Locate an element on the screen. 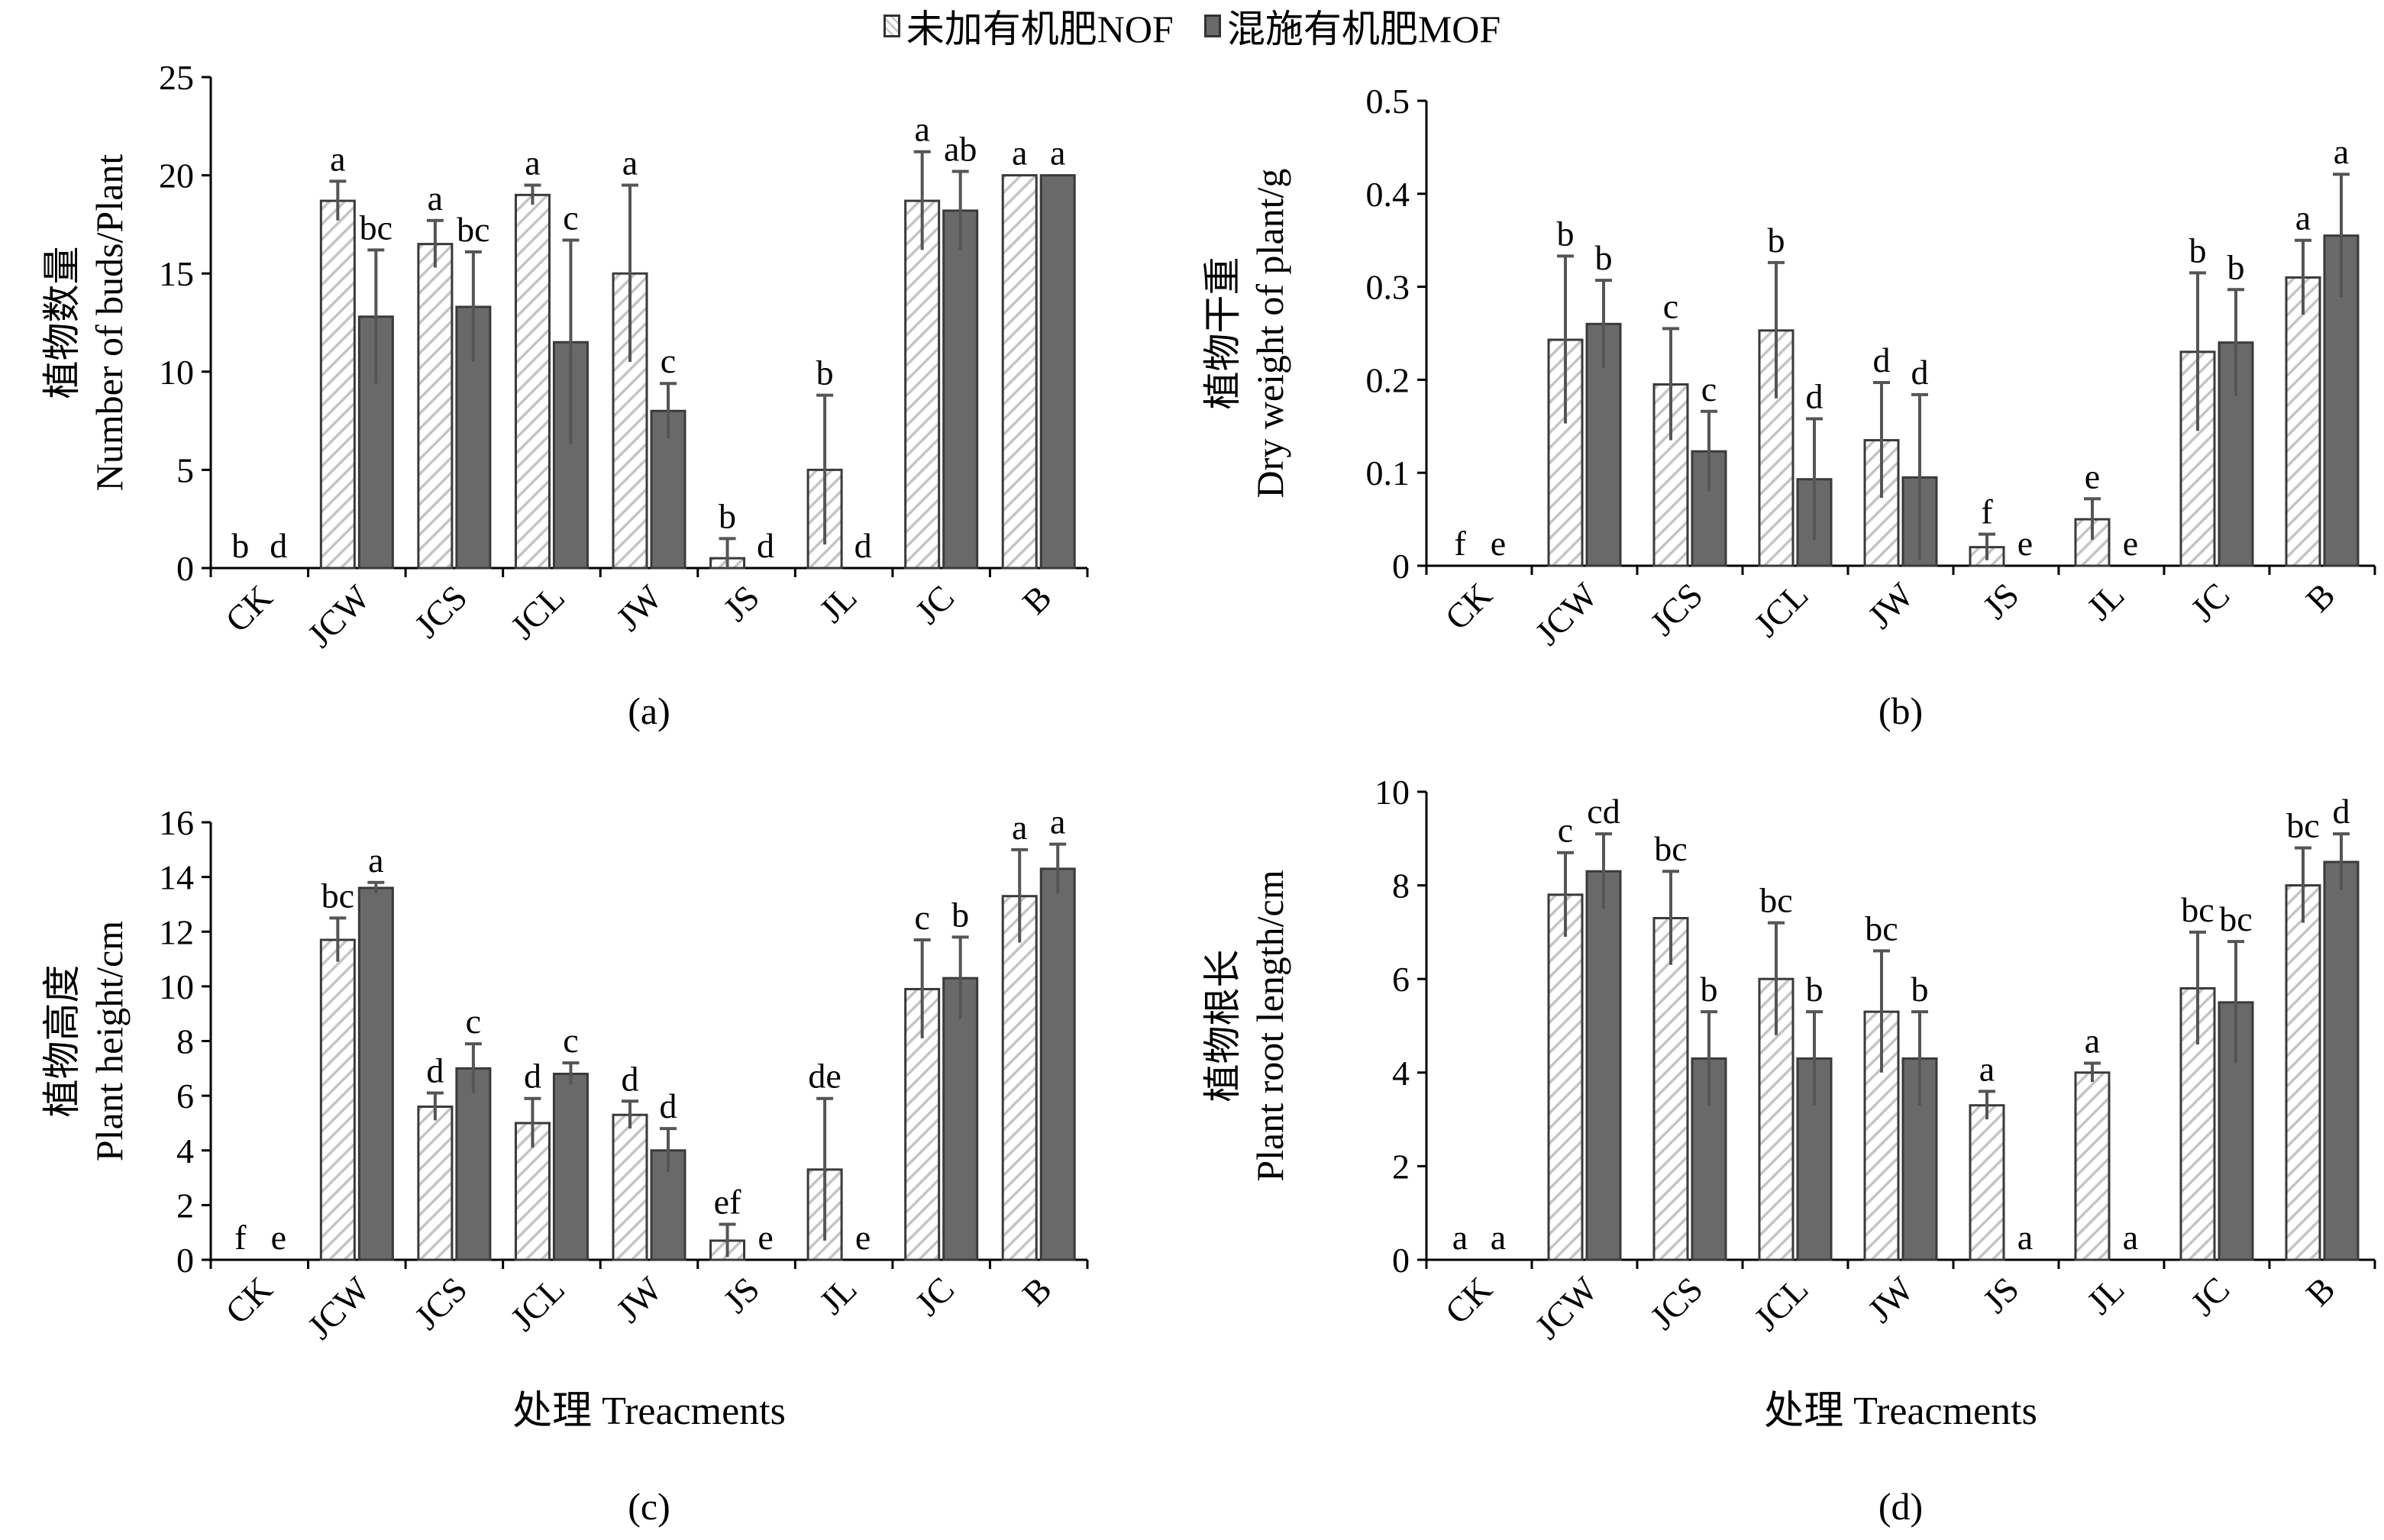 The image size is (2384, 1540). y-tick-label: 25 is located at coordinates (176, 77).